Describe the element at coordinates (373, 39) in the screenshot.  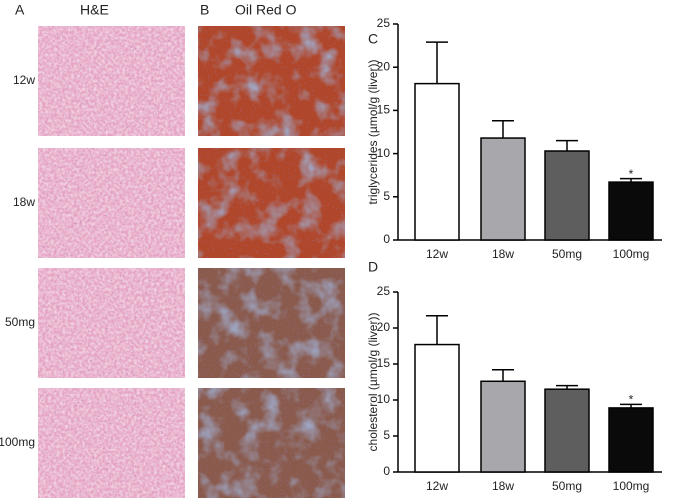
I see `panel-label: C` at that location.